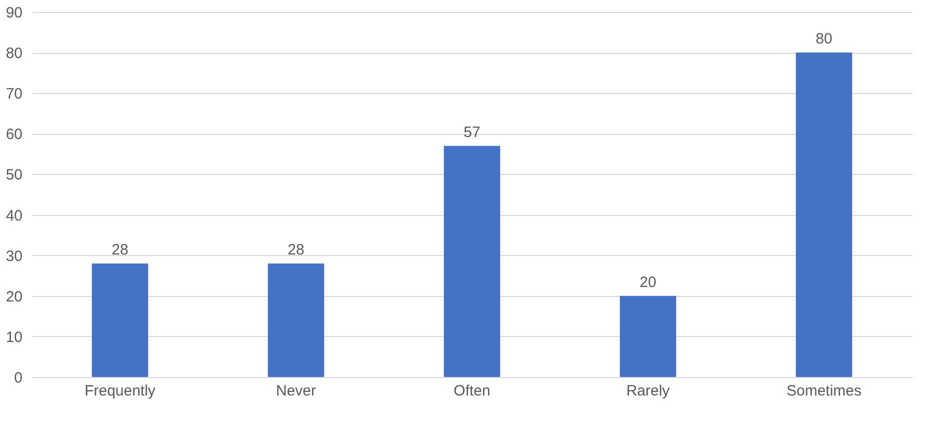 This screenshot has width=939, height=429. Describe the element at coordinates (14, 337) in the screenshot. I see `y-tick-label: 10` at that location.